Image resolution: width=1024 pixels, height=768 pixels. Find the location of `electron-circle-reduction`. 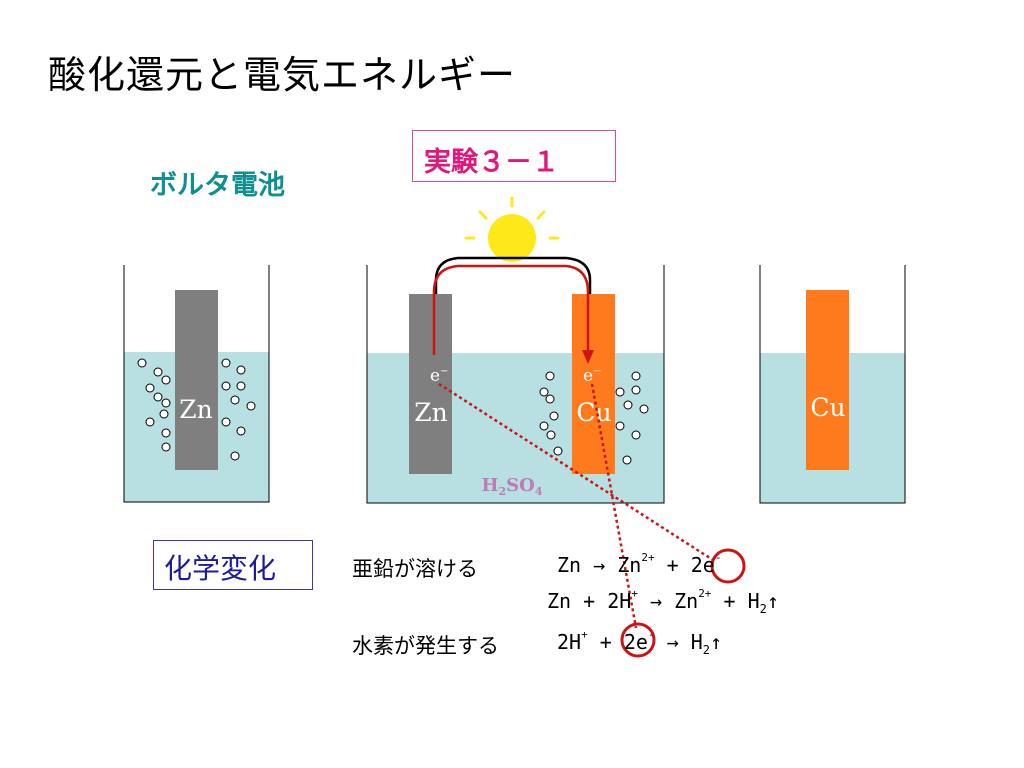

electron-circle-reduction is located at coordinates (638, 640).